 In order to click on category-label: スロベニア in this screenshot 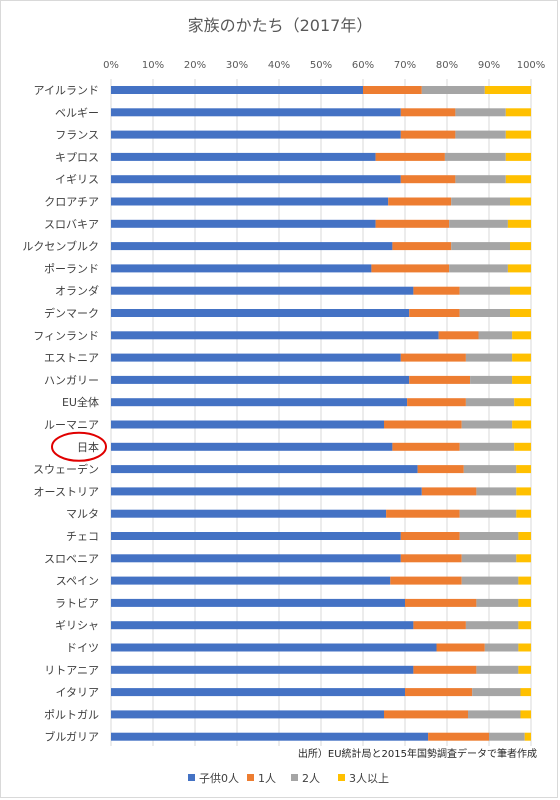, I will do `click(71, 558)`.